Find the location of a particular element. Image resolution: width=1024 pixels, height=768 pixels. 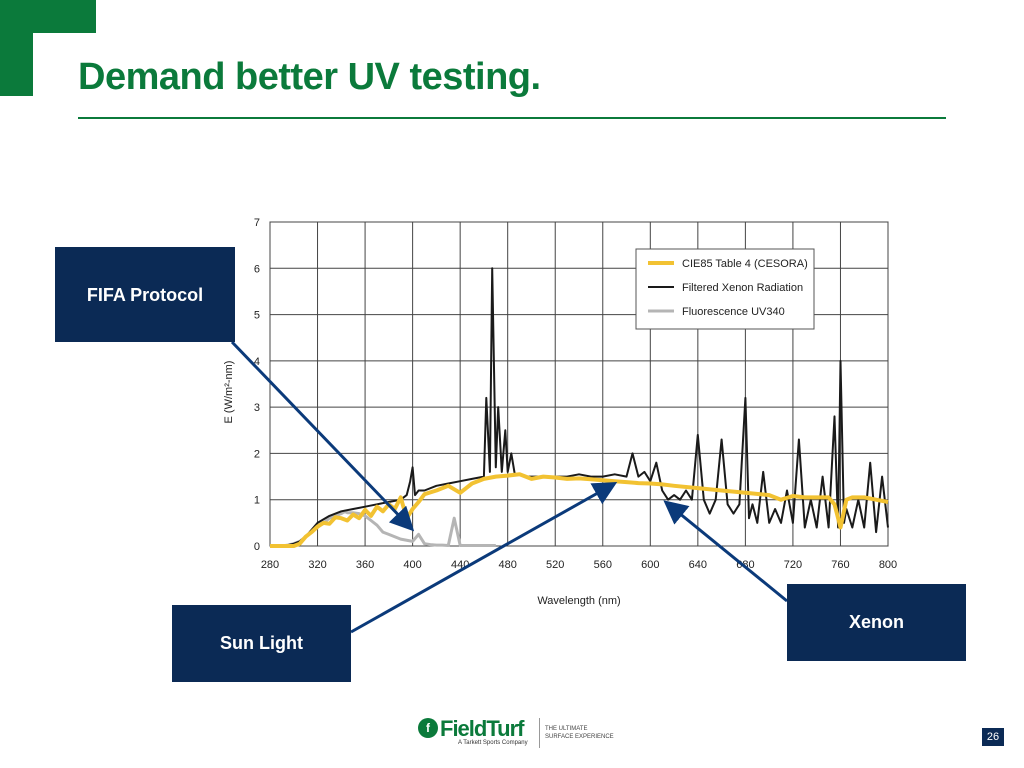

xenon-callout: Xenon is located at coordinates (876, 622).